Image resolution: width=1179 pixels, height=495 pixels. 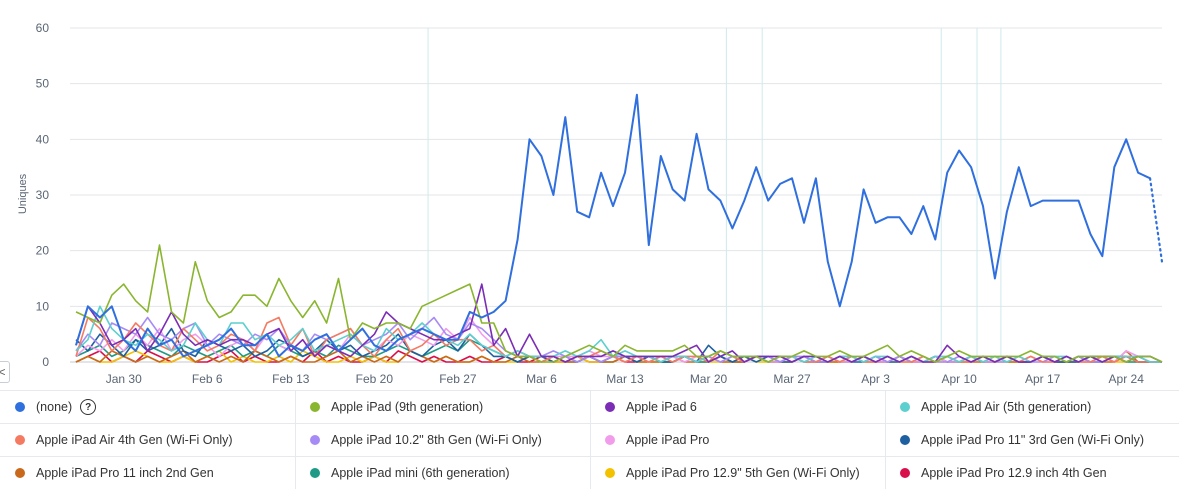 I want to click on legend-label: Apple iPad Air 4th Gen (Wi-Fi Only), so click(x=134, y=440).